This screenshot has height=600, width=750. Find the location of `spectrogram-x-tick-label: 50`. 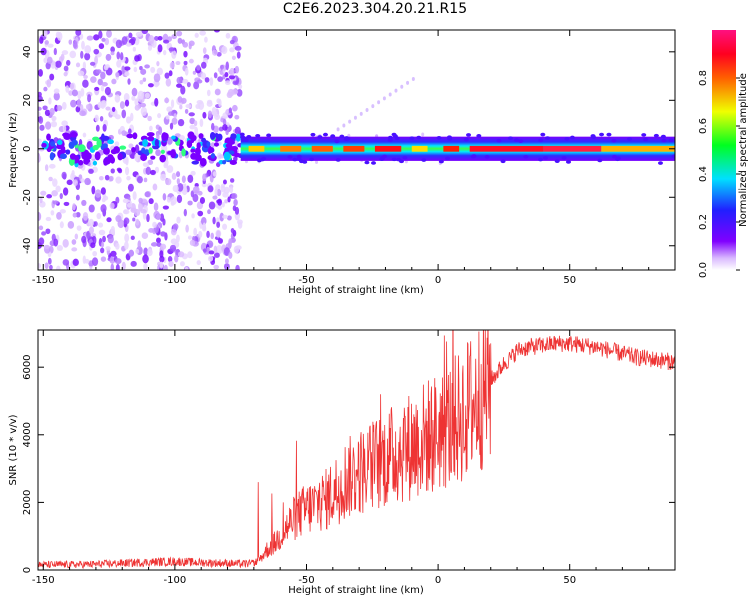

spectrogram-x-tick-label: 50 is located at coordinates (569, 280).